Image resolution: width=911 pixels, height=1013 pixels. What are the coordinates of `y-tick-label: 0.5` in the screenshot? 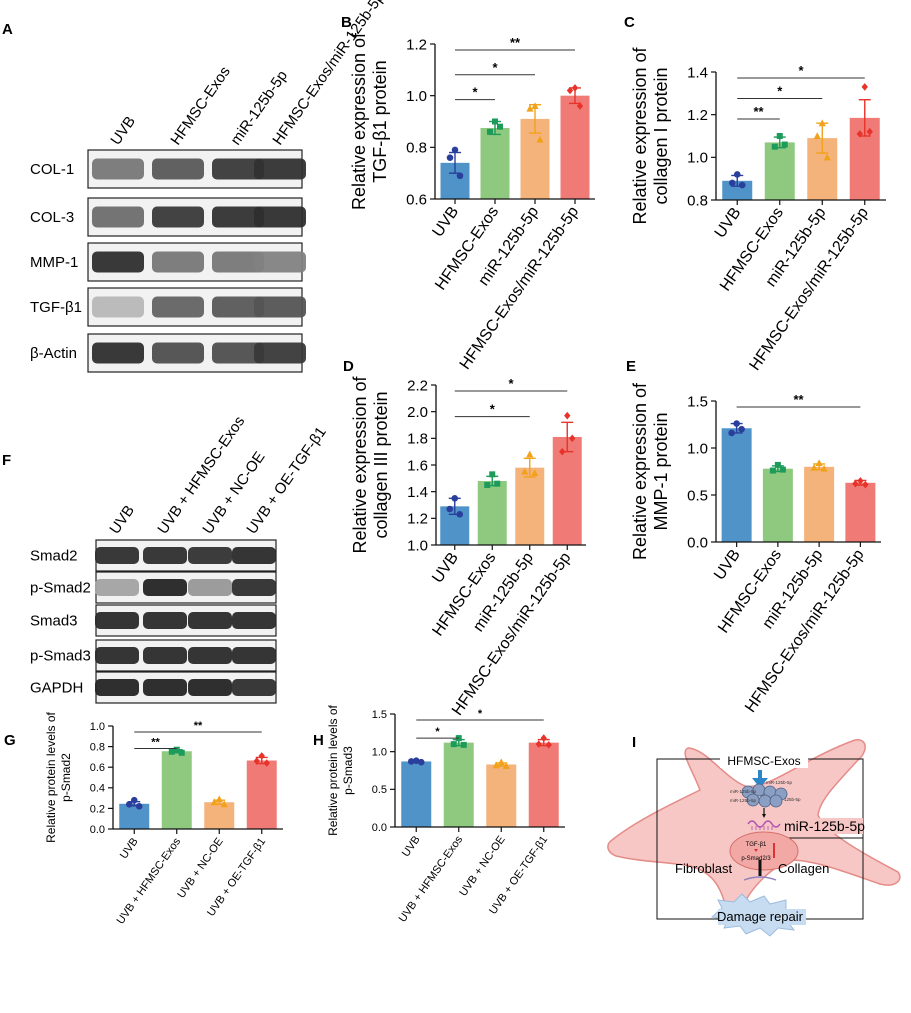 It's located at (697, 495).